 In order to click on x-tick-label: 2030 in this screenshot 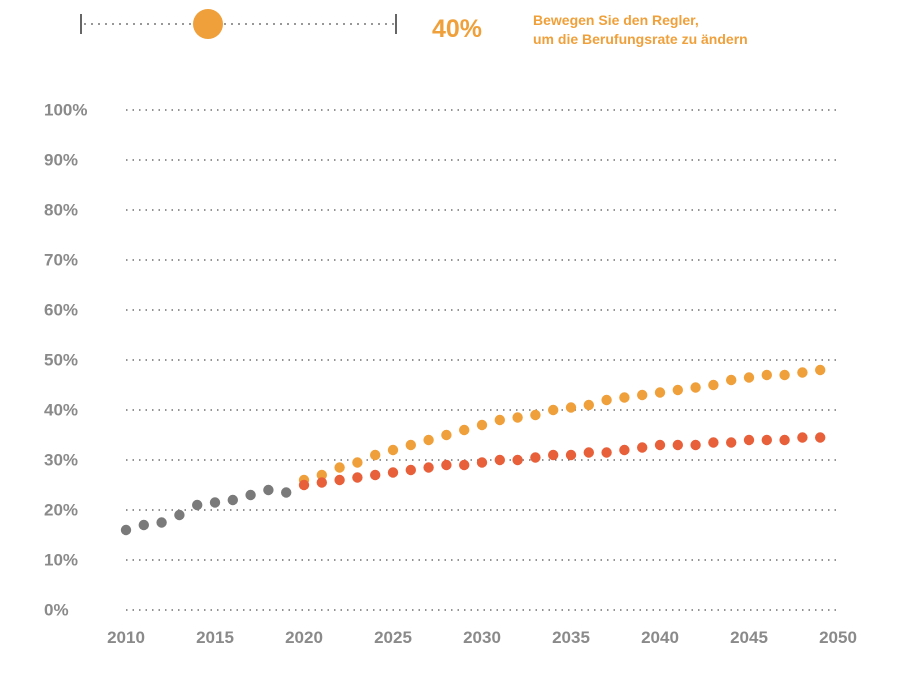, I will do `click(482, 637)`.